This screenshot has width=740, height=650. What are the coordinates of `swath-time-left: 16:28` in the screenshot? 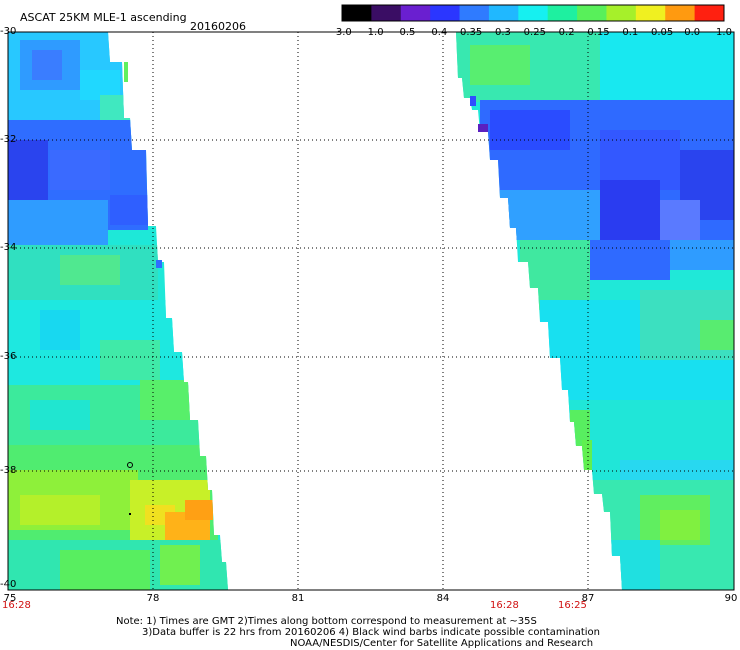 It's located at (16, 605).